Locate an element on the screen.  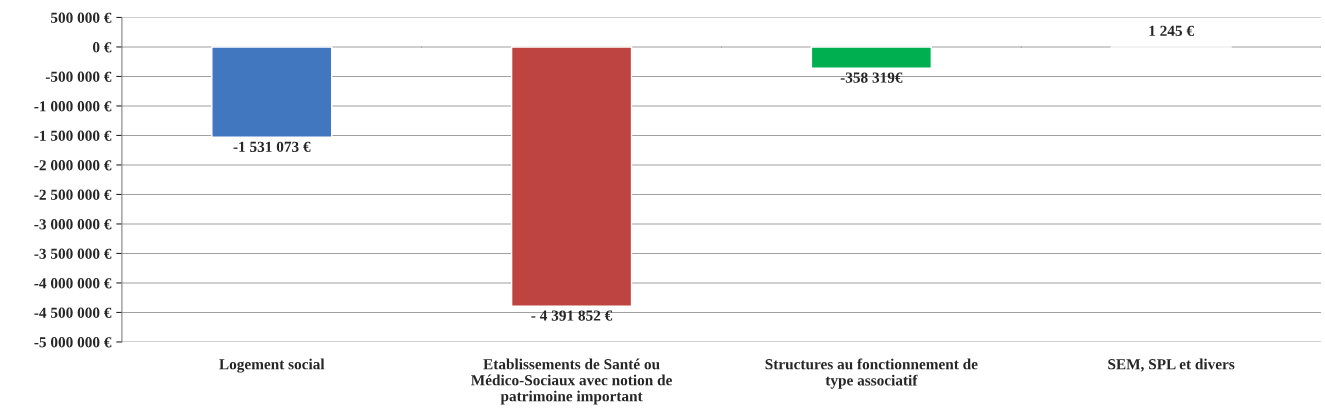
data-label: 1 245 € is located at coordinates (1171, 31).